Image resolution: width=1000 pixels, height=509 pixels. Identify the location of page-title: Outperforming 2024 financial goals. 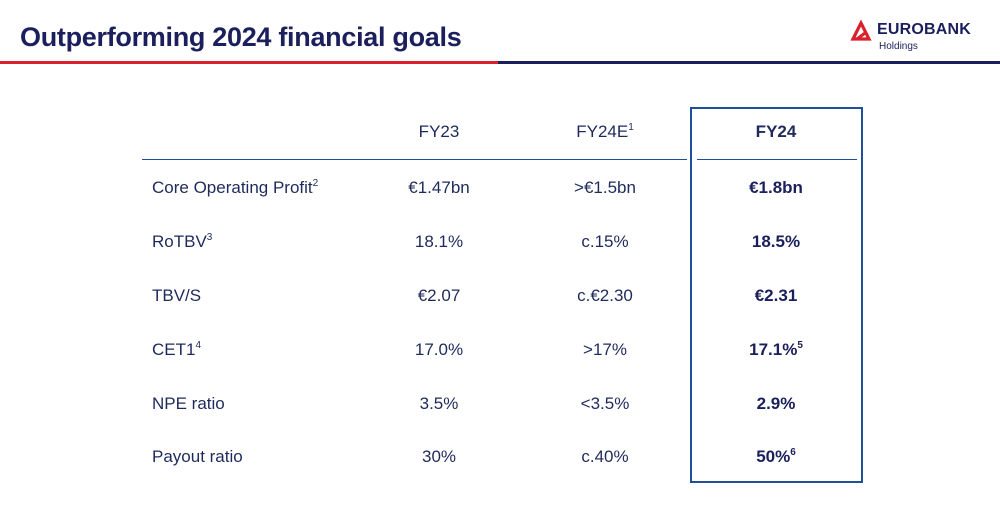
(241, 37).